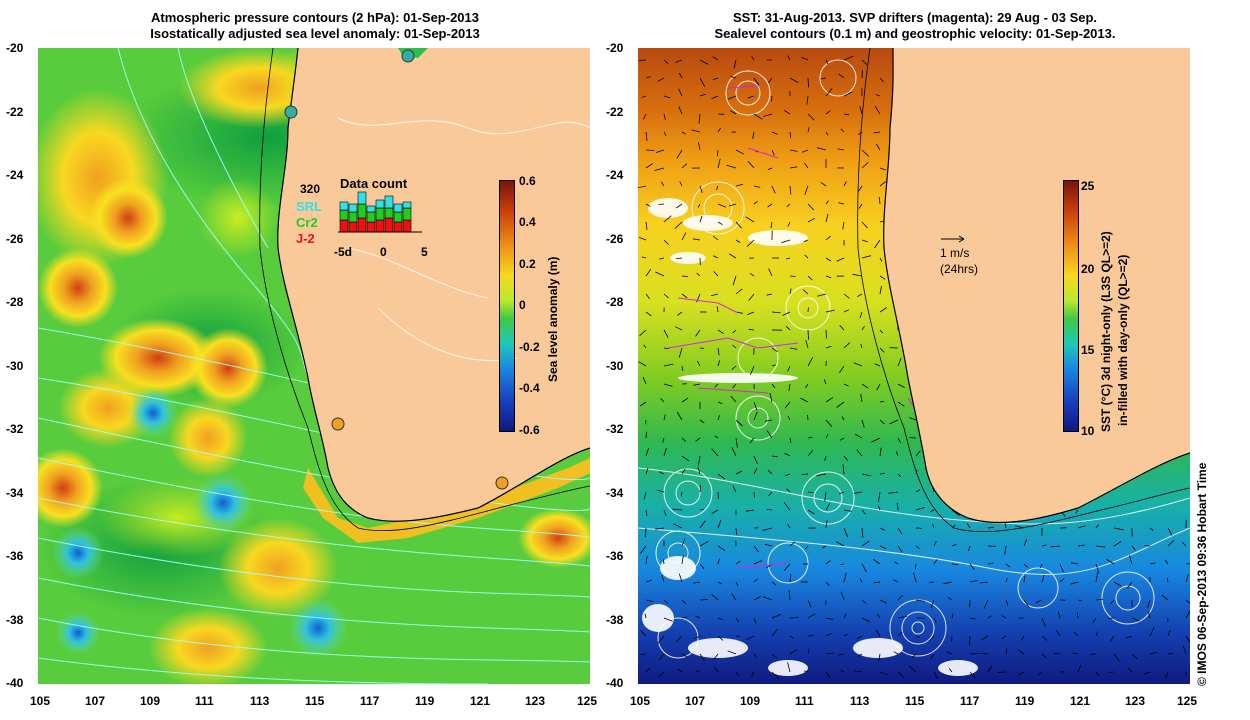 This screenshot has height=720, width=1250. Describe the element at coordinates (15, 302) in the screenshot. I see `left-y-tick: -28` at that location.